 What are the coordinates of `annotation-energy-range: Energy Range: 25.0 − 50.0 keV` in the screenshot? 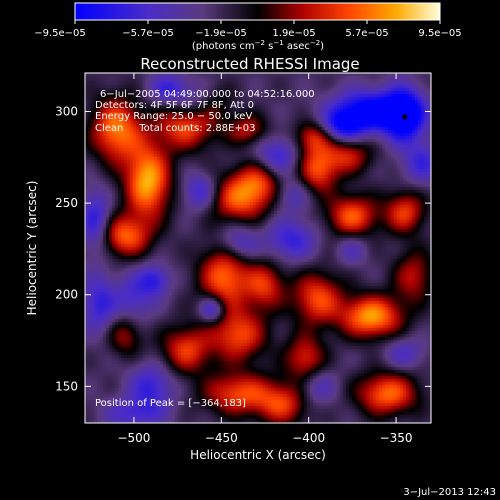 It's located at (173, 116).